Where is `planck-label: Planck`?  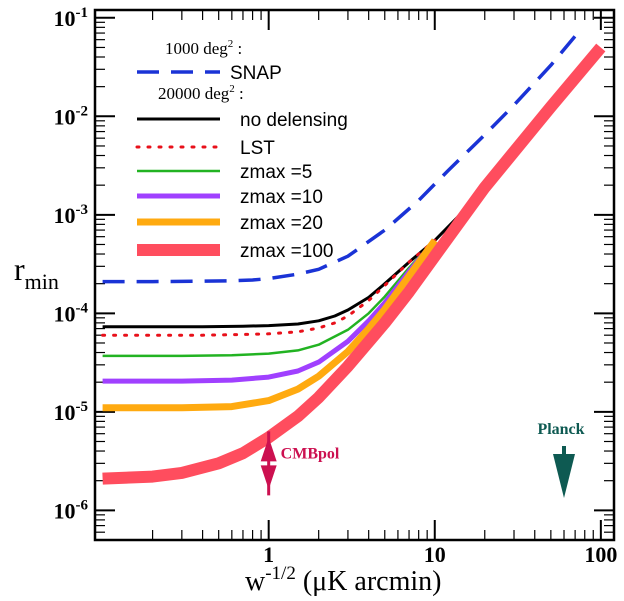
planck-label: Planck is located at coordinates (560, 429).